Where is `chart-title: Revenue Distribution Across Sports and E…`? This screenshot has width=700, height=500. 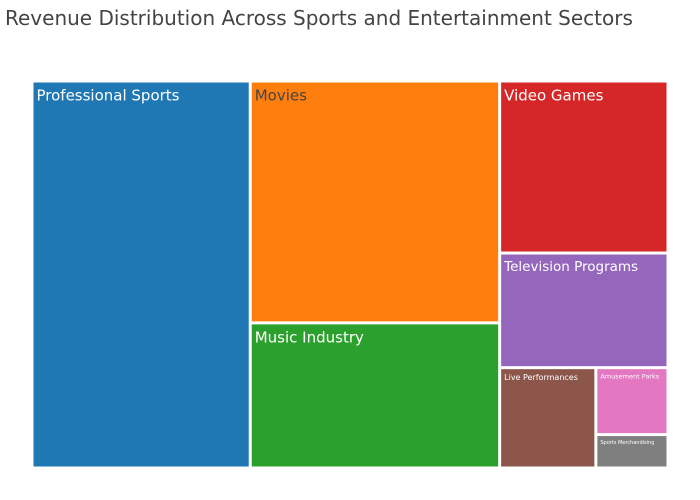 chart-title: Revenue Distribution Across Sports and E… is located at coordinates (319, 18).